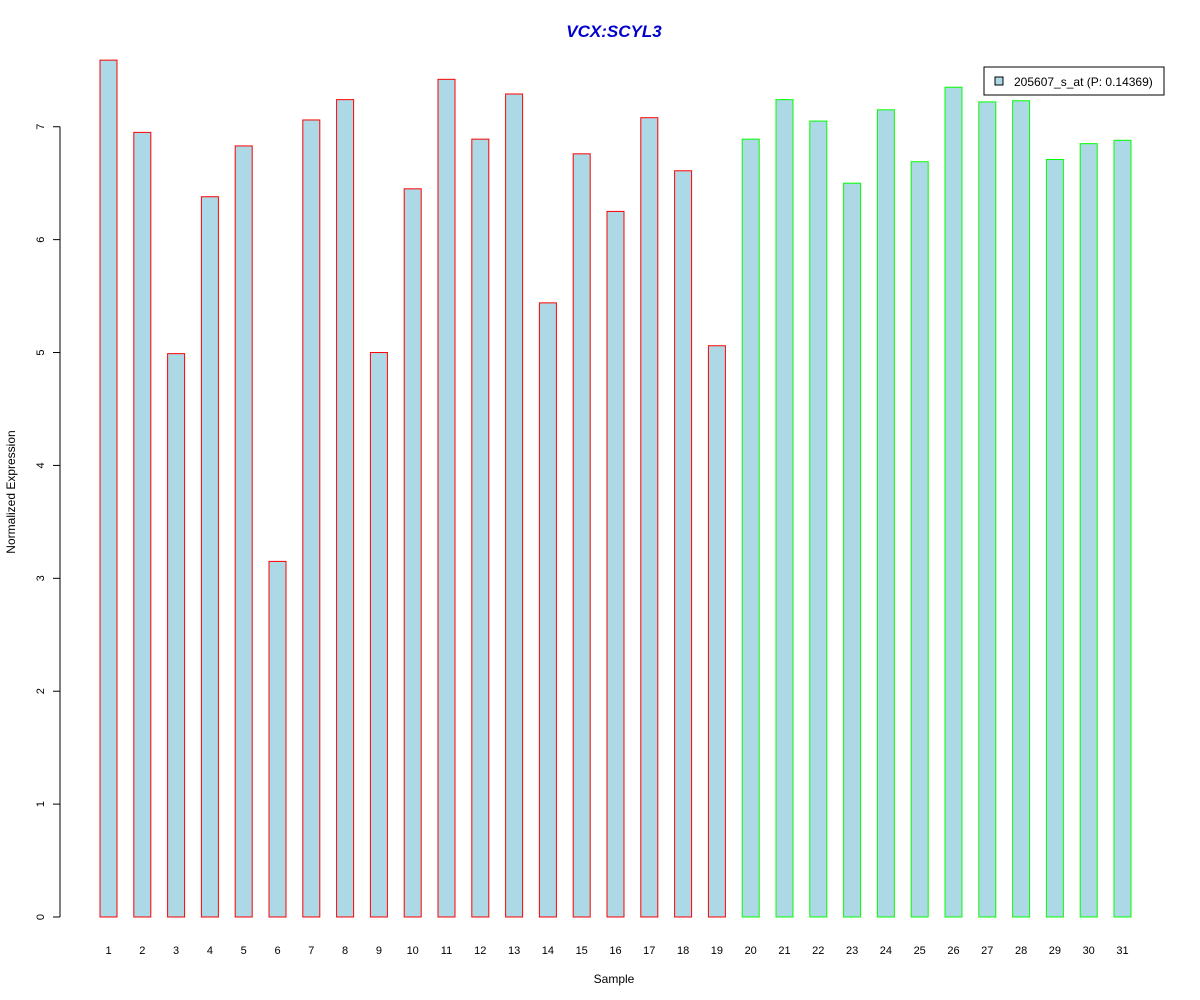 The width and height of the screenshot is (1200, 1000). I want to click on x-tick-label: 15, so click(582, 951).